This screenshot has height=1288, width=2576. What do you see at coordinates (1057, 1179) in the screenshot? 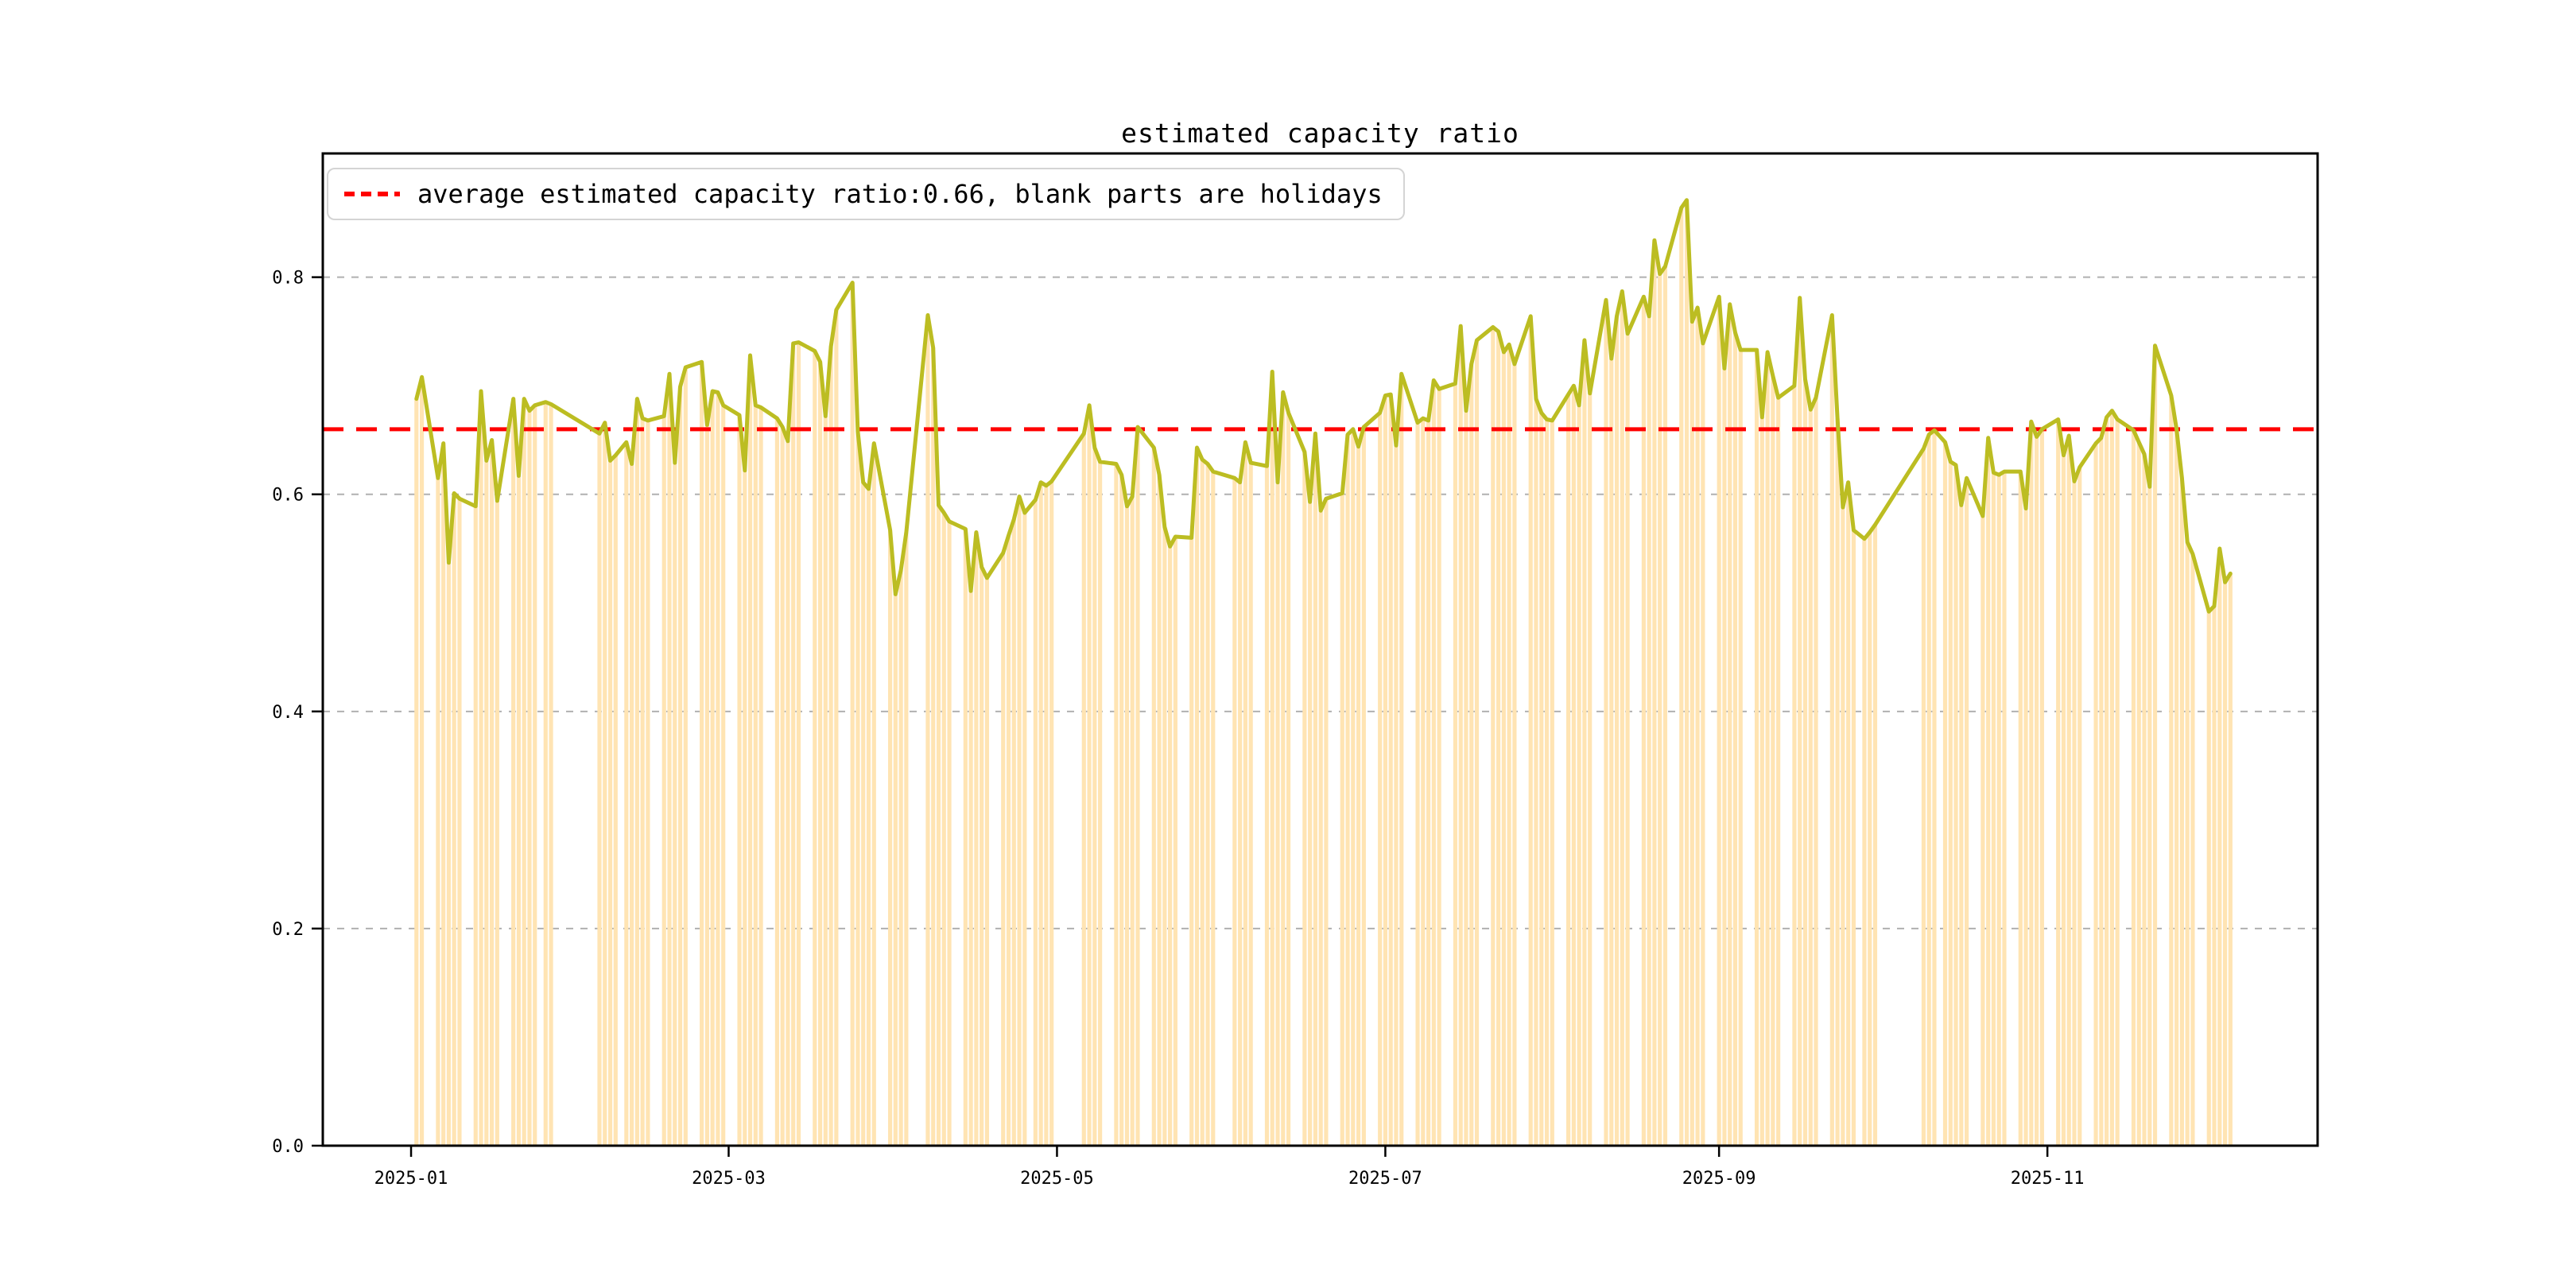
I see `x-tick-label: 2025-05` at bounding box center [1057, 1179].